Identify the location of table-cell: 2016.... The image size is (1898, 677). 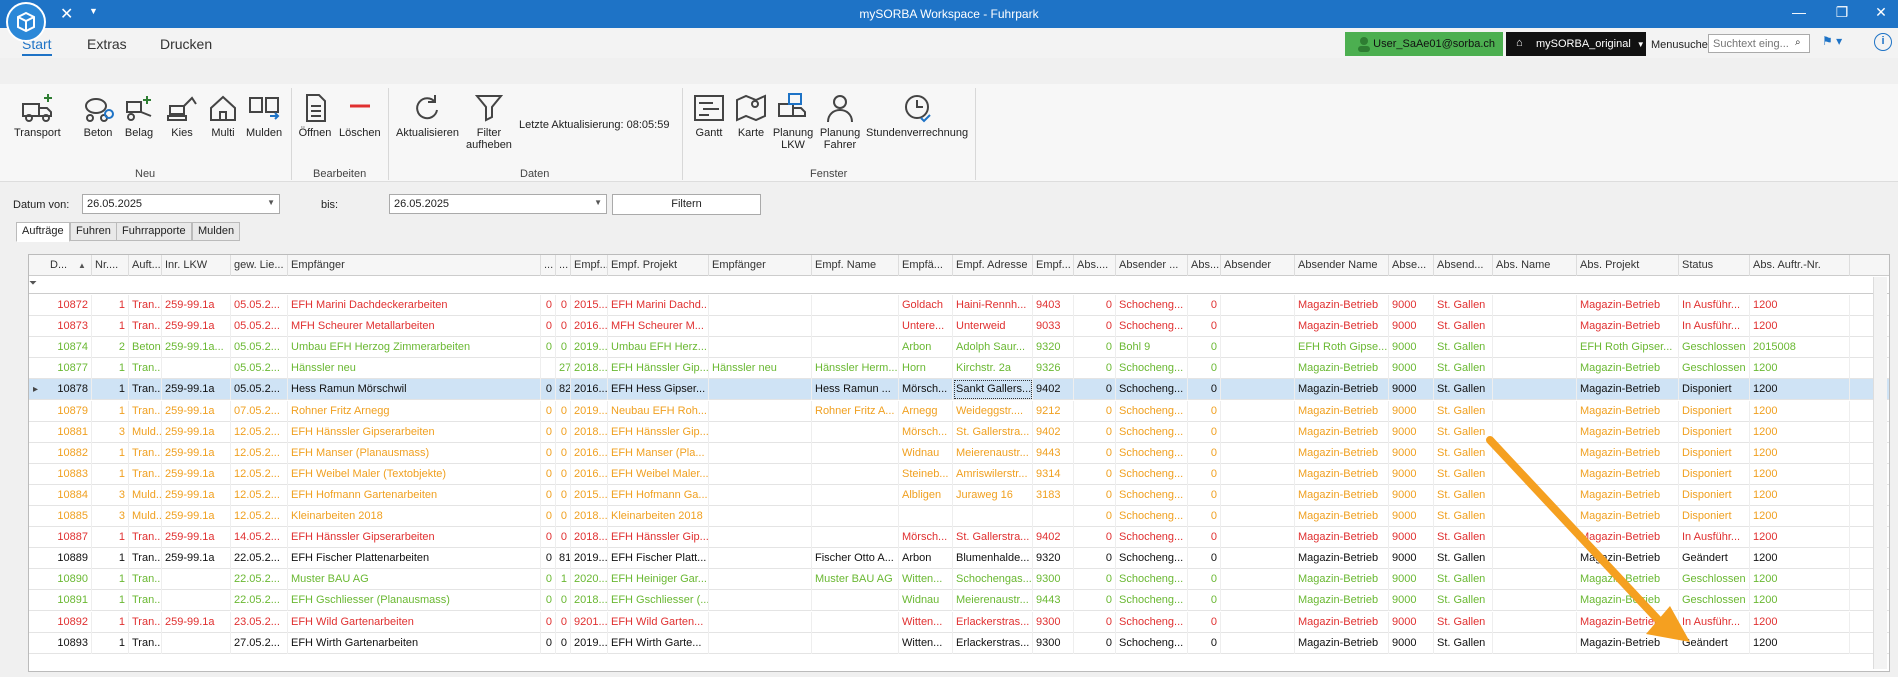
(589, 474).